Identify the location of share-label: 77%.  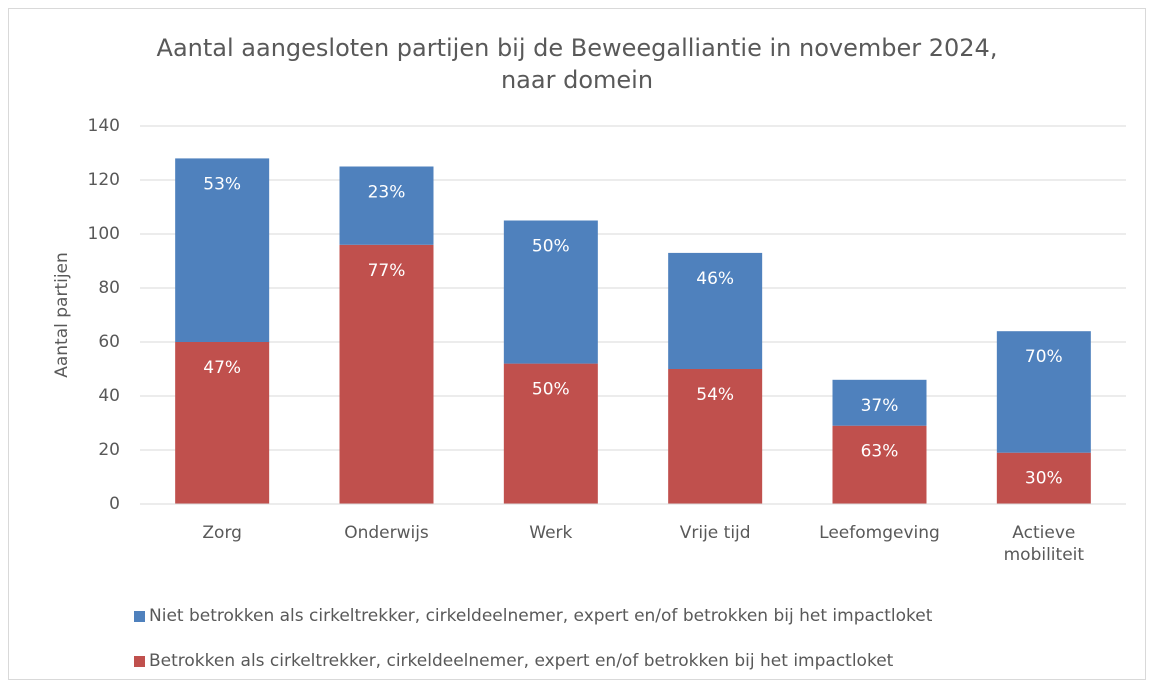
(387, 271).